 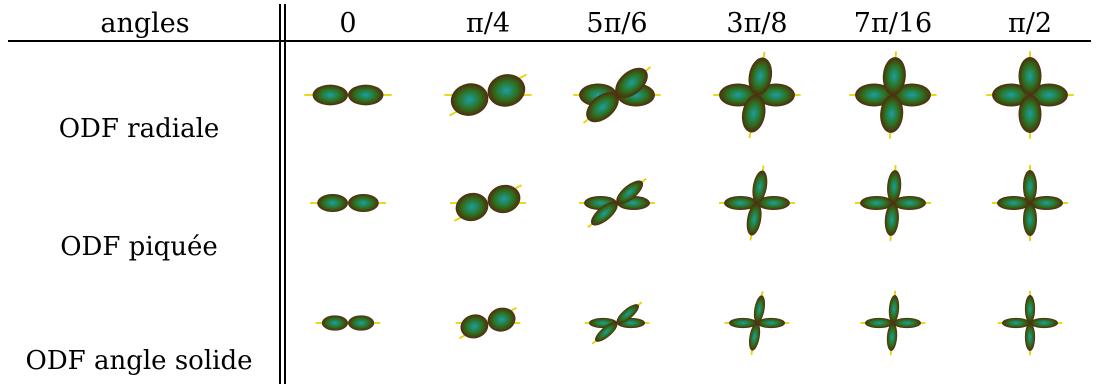 I want to click on odf-glyph-r2-c4, so click(x=893, y=323).